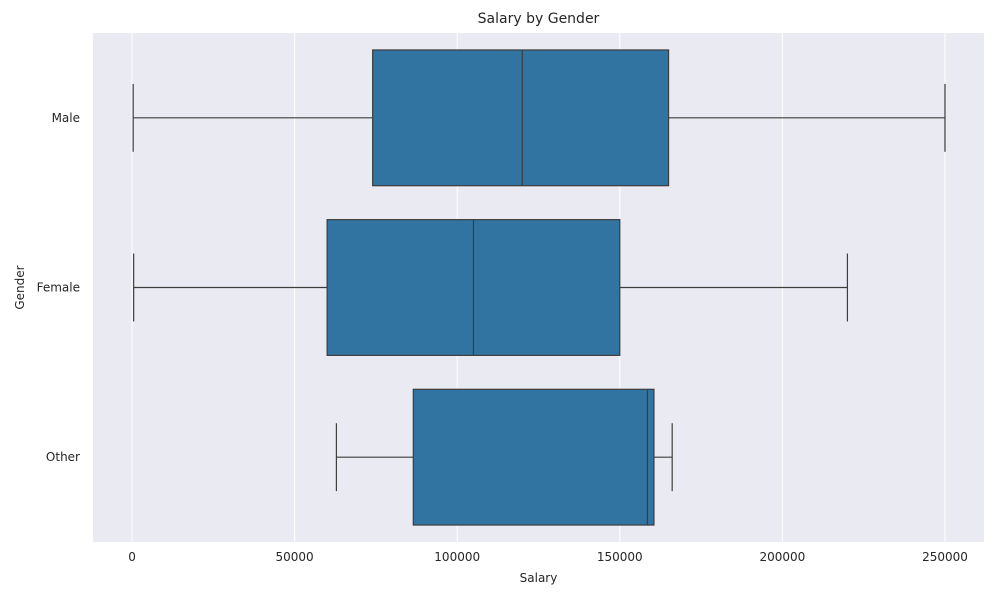 The height and width of the screenshot is (600, 1000). What do you see at coordinates (295, 557) in the screenshot?
I see `x-tick-label: 50000` at bounding box center [295, 557].